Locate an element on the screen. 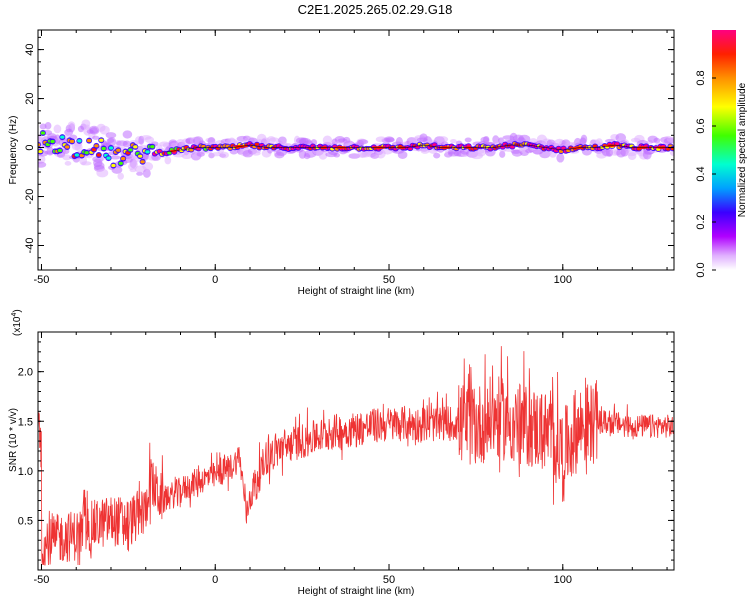 This screenshot has height=605, width=750. snr-y-tick-label: 1.5 is located at coordinates (25, 422).